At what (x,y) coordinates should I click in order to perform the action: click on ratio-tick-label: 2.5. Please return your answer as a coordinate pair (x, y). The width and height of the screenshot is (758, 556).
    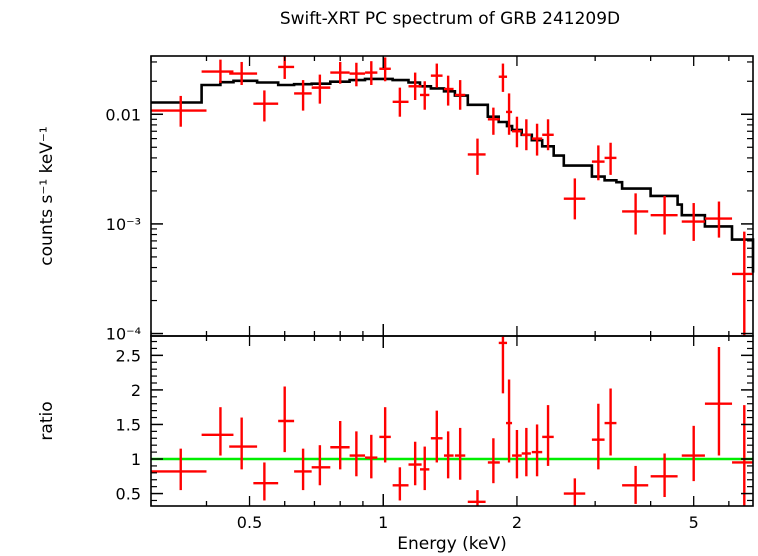
    Looking at the image, I should click on (128, 355).